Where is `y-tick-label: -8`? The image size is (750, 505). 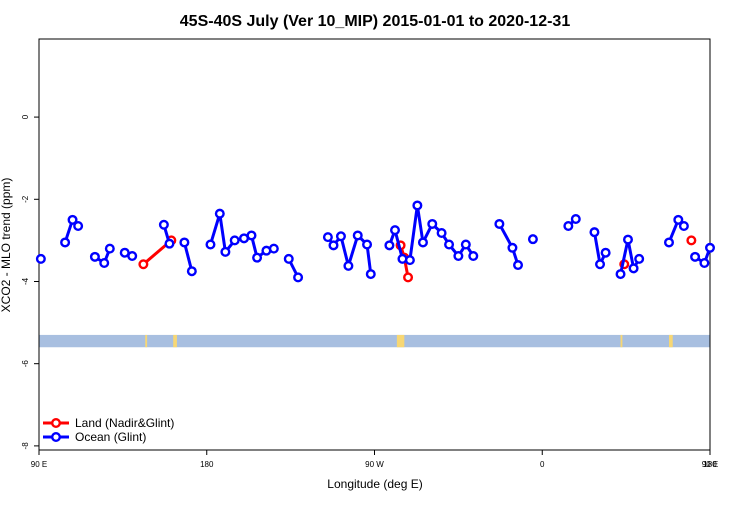 y-tick-label: -8 is located at coordinates (25, 446).